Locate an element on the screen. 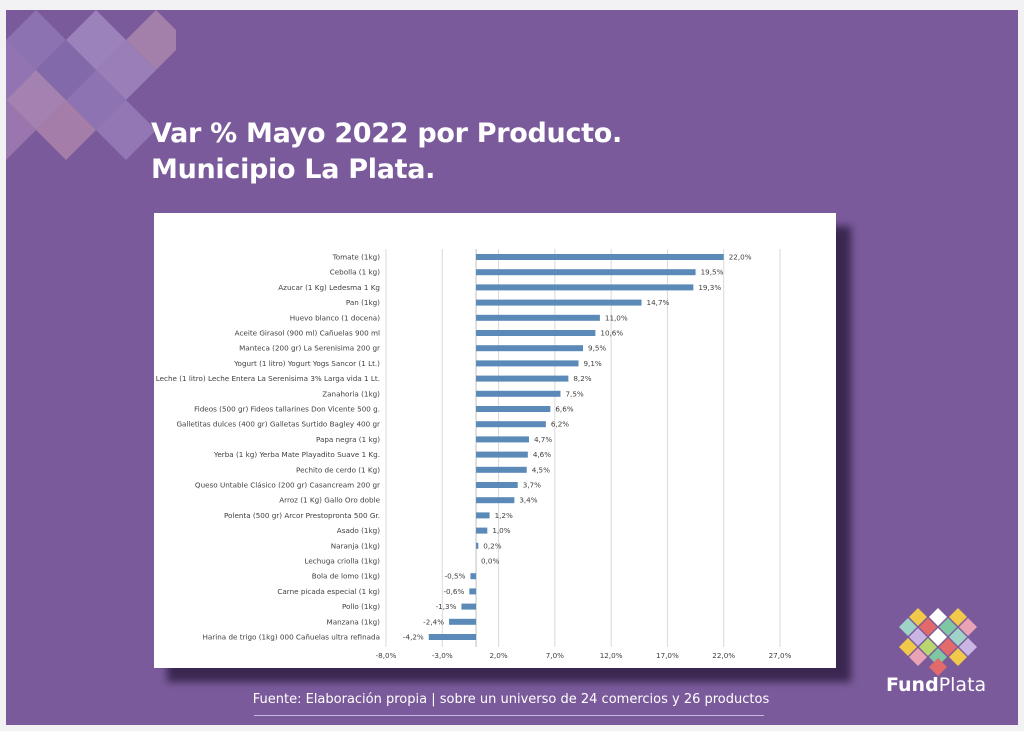 The image size is (1024, 731). category-label: Carne picada especial (1 kg) is located at coordinates (328, 591).